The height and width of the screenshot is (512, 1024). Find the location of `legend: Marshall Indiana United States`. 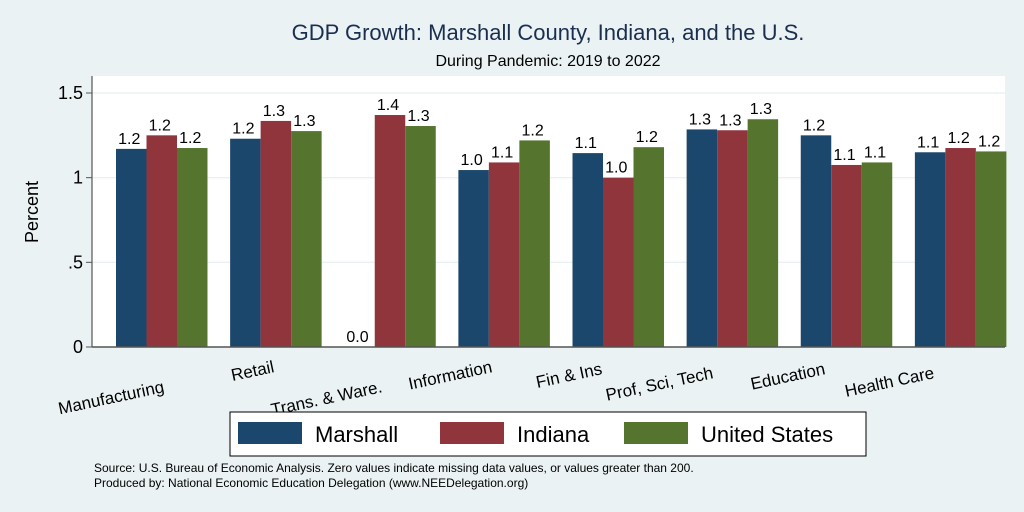

legend: Marshall Indiana United States is located at coordinates (548, 434).